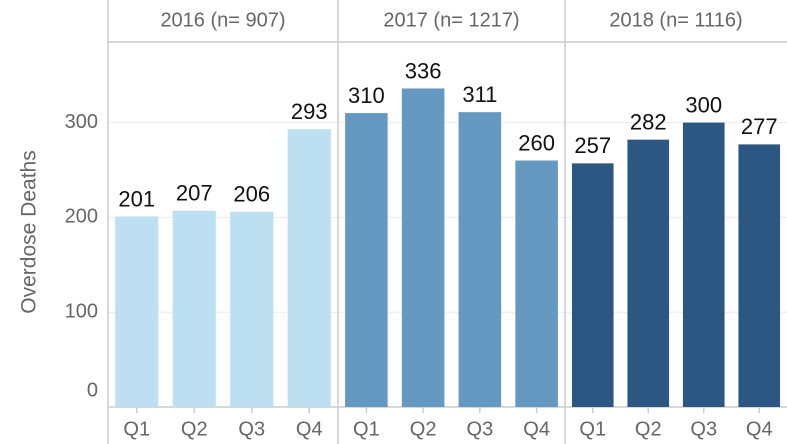 Image resolution: width=787 pixels, height=444 pixels. I want to click on y-tick-label: 100, so click(81, 311).